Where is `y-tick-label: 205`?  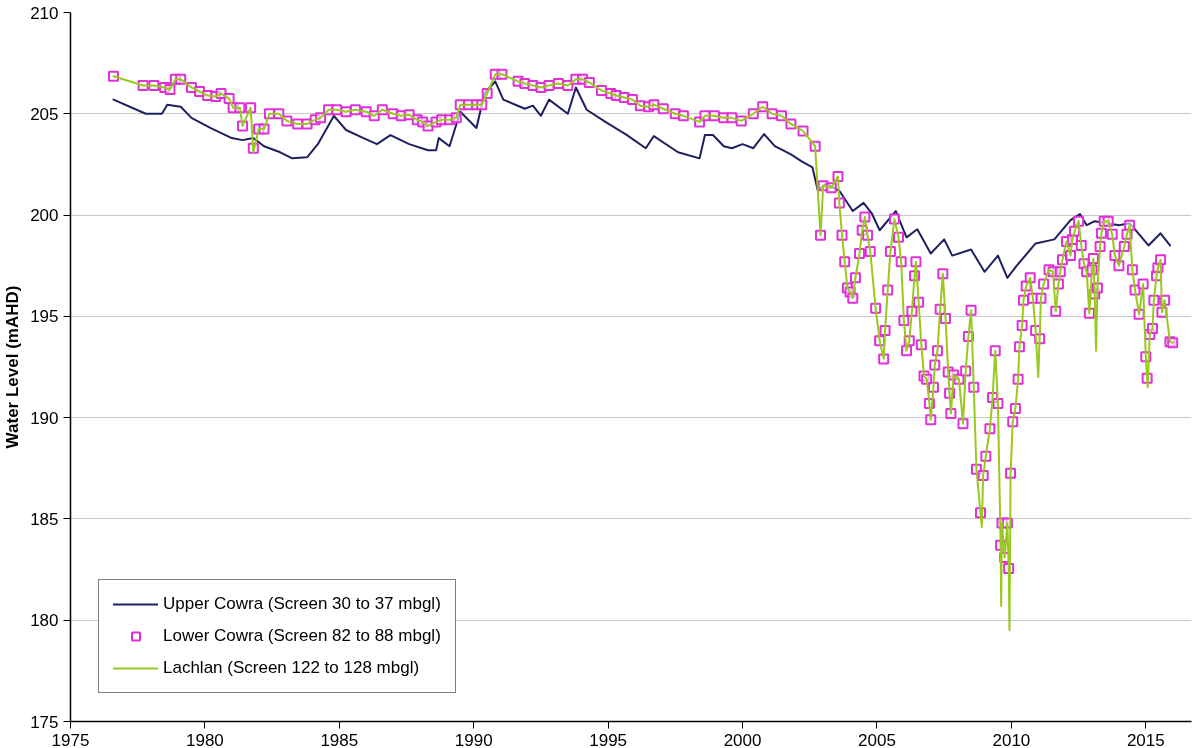 y-tick-label: 205 is located at coordinates (44, 114).